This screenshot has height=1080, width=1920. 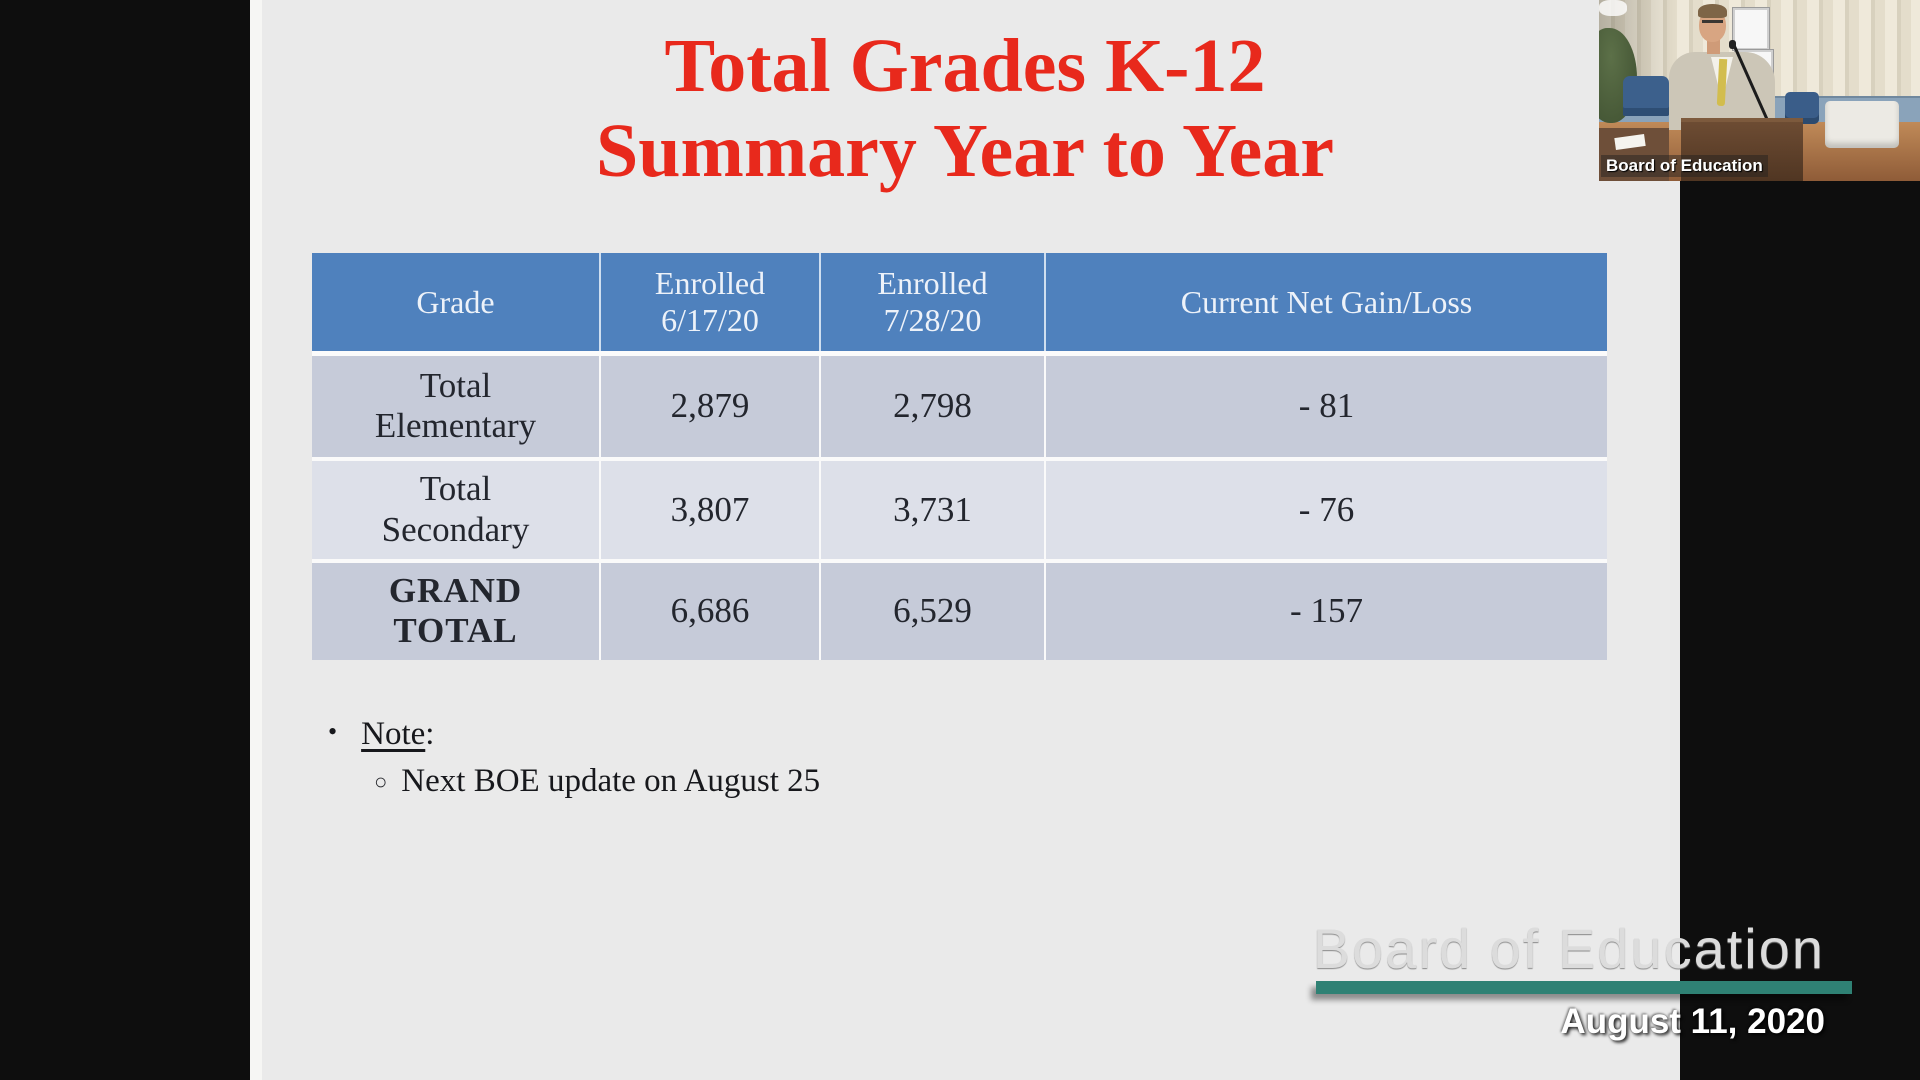 What do you see at coordinates (430, 734) in the screenshot?
I see `note-colon: :` at bounding box center [430, 734].